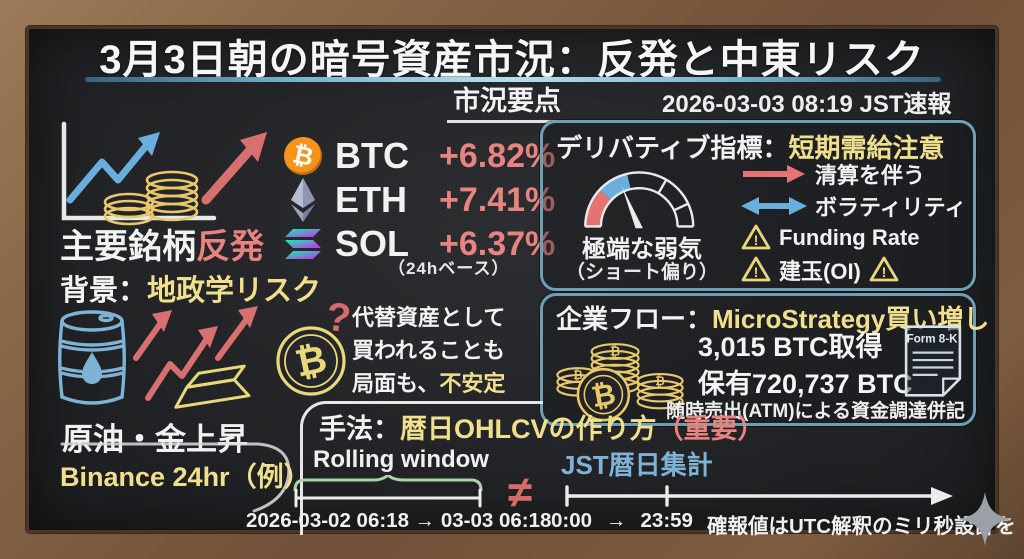 This screenshot has width=1024, height=559. Describe the element at coordinates (853, 221) in the screenshot. I see `derivatives-detail-rows: 清算を伴う ボラティリティ ! Funding Rate` at that location.